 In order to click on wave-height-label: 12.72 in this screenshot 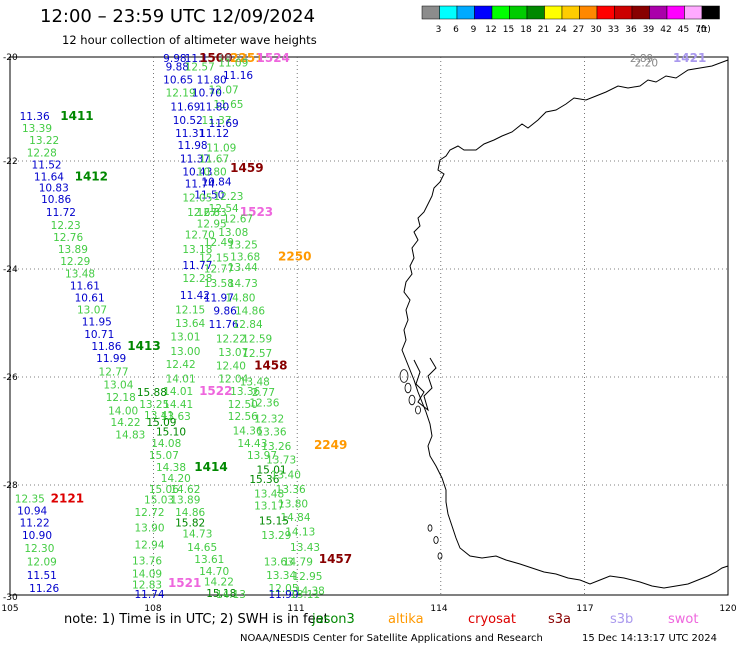, I will do `click(149, 513)`.